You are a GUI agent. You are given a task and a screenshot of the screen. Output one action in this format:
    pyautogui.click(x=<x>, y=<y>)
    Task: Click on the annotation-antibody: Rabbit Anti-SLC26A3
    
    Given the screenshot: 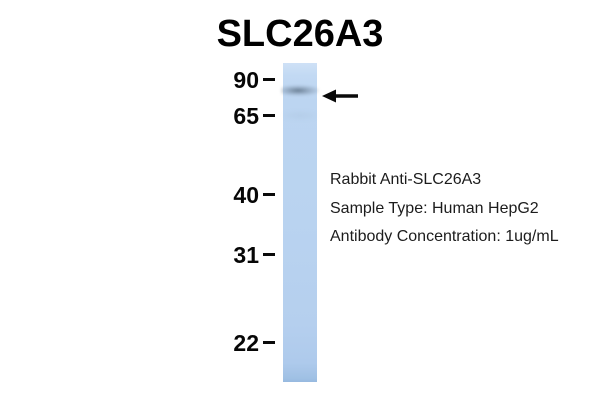 What is the action you would take?
    pyautogui.click(x=406, y=179)
    